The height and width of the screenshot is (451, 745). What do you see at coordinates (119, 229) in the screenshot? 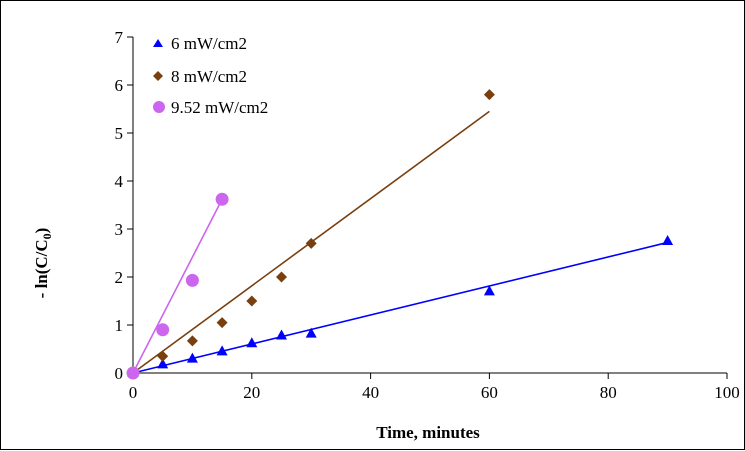
I see `y-tick-label: 3` at bounding box center [119, 229].